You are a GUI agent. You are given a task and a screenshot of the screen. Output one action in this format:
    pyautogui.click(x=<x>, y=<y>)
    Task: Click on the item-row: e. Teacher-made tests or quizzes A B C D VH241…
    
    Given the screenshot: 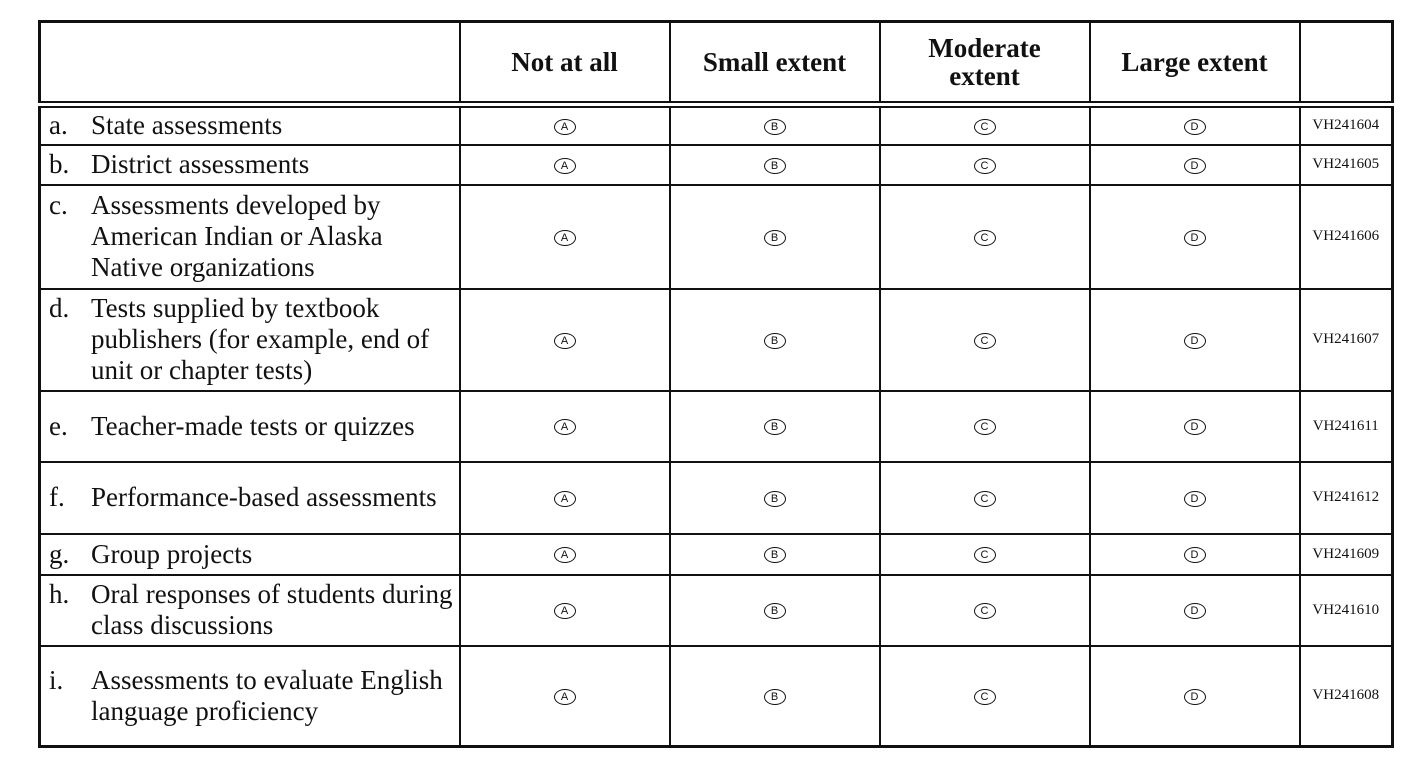 What is the action you would take?
    pyautogui.click(x=716, y=426)
    